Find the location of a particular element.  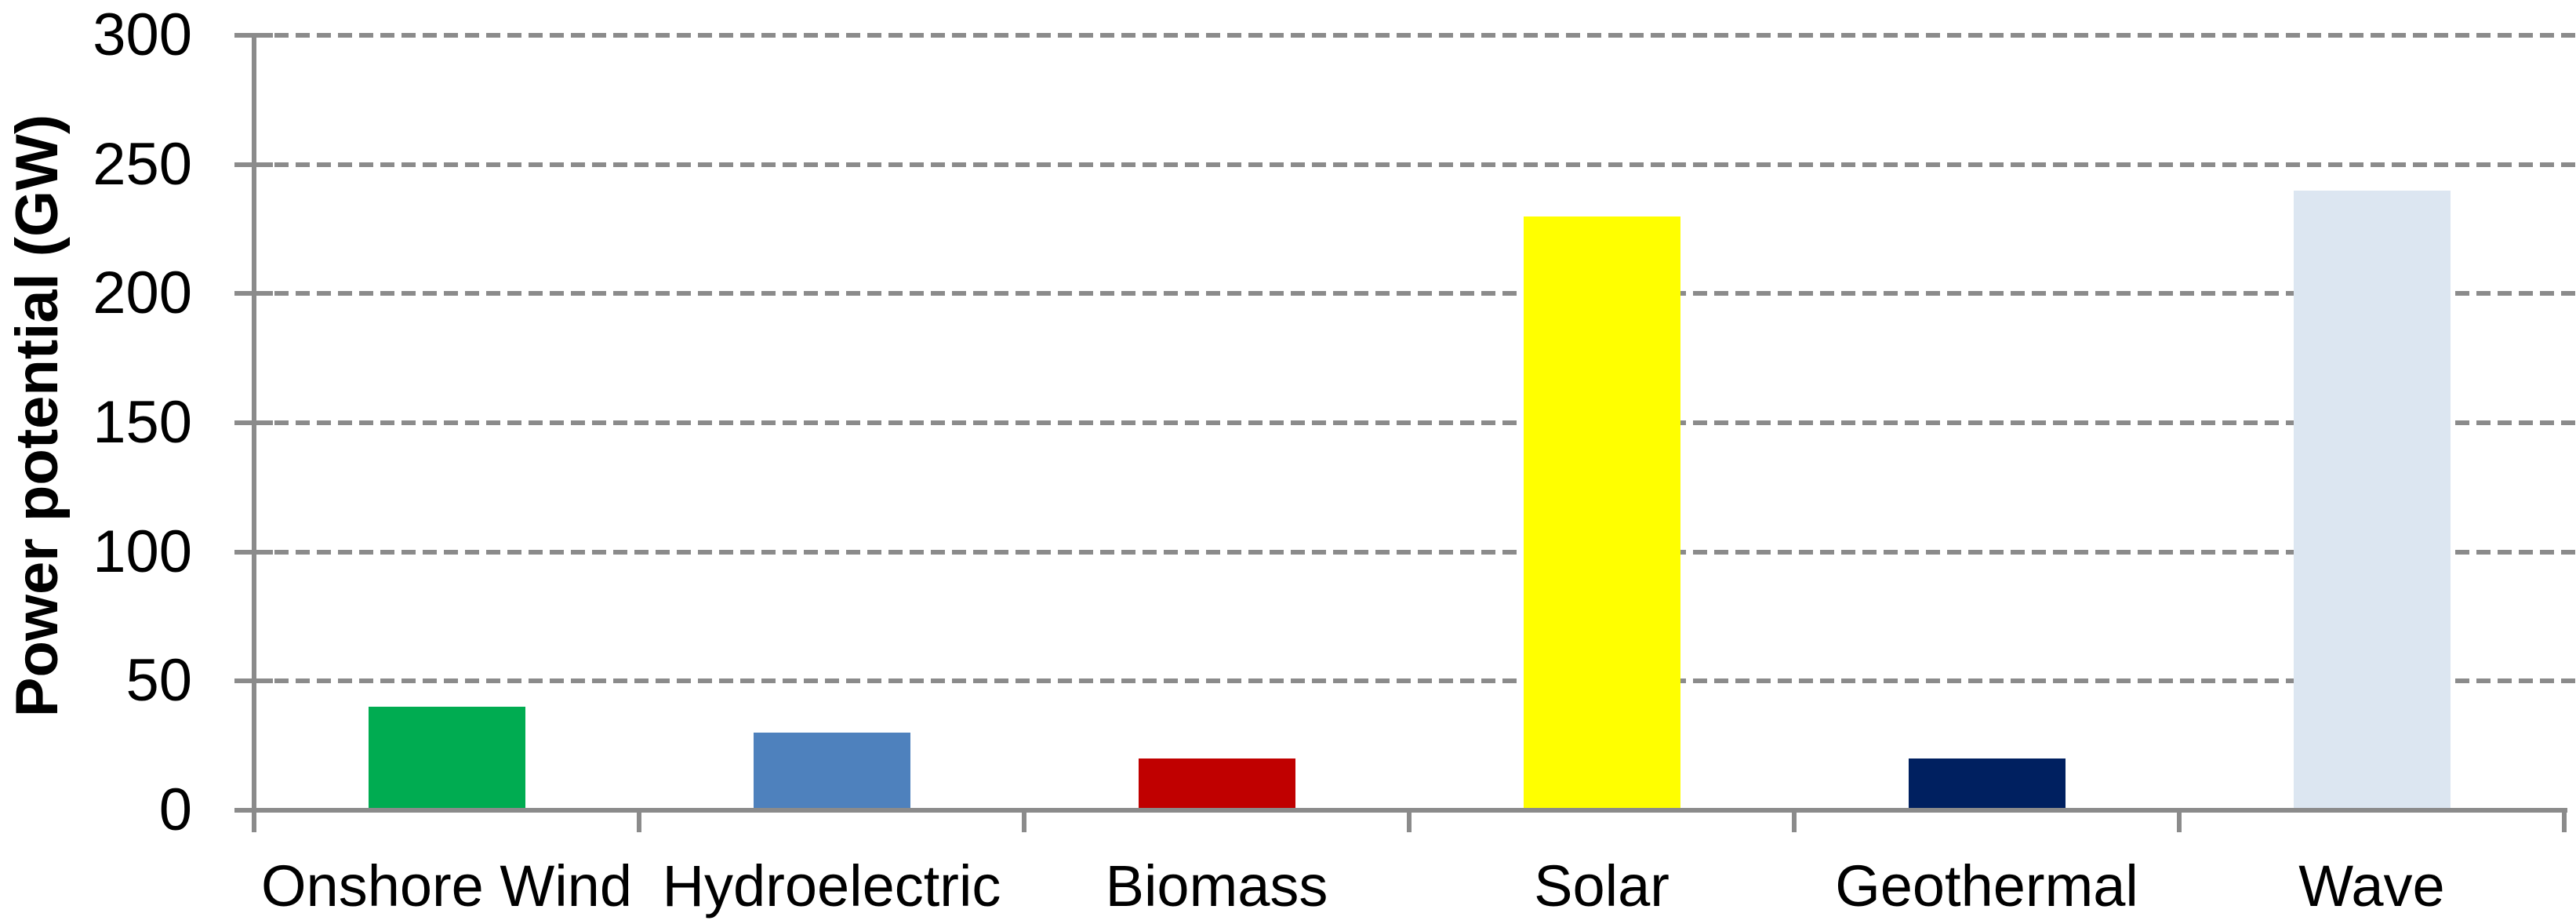

y-tick-label: 300 is located at coordinates (142, 35).